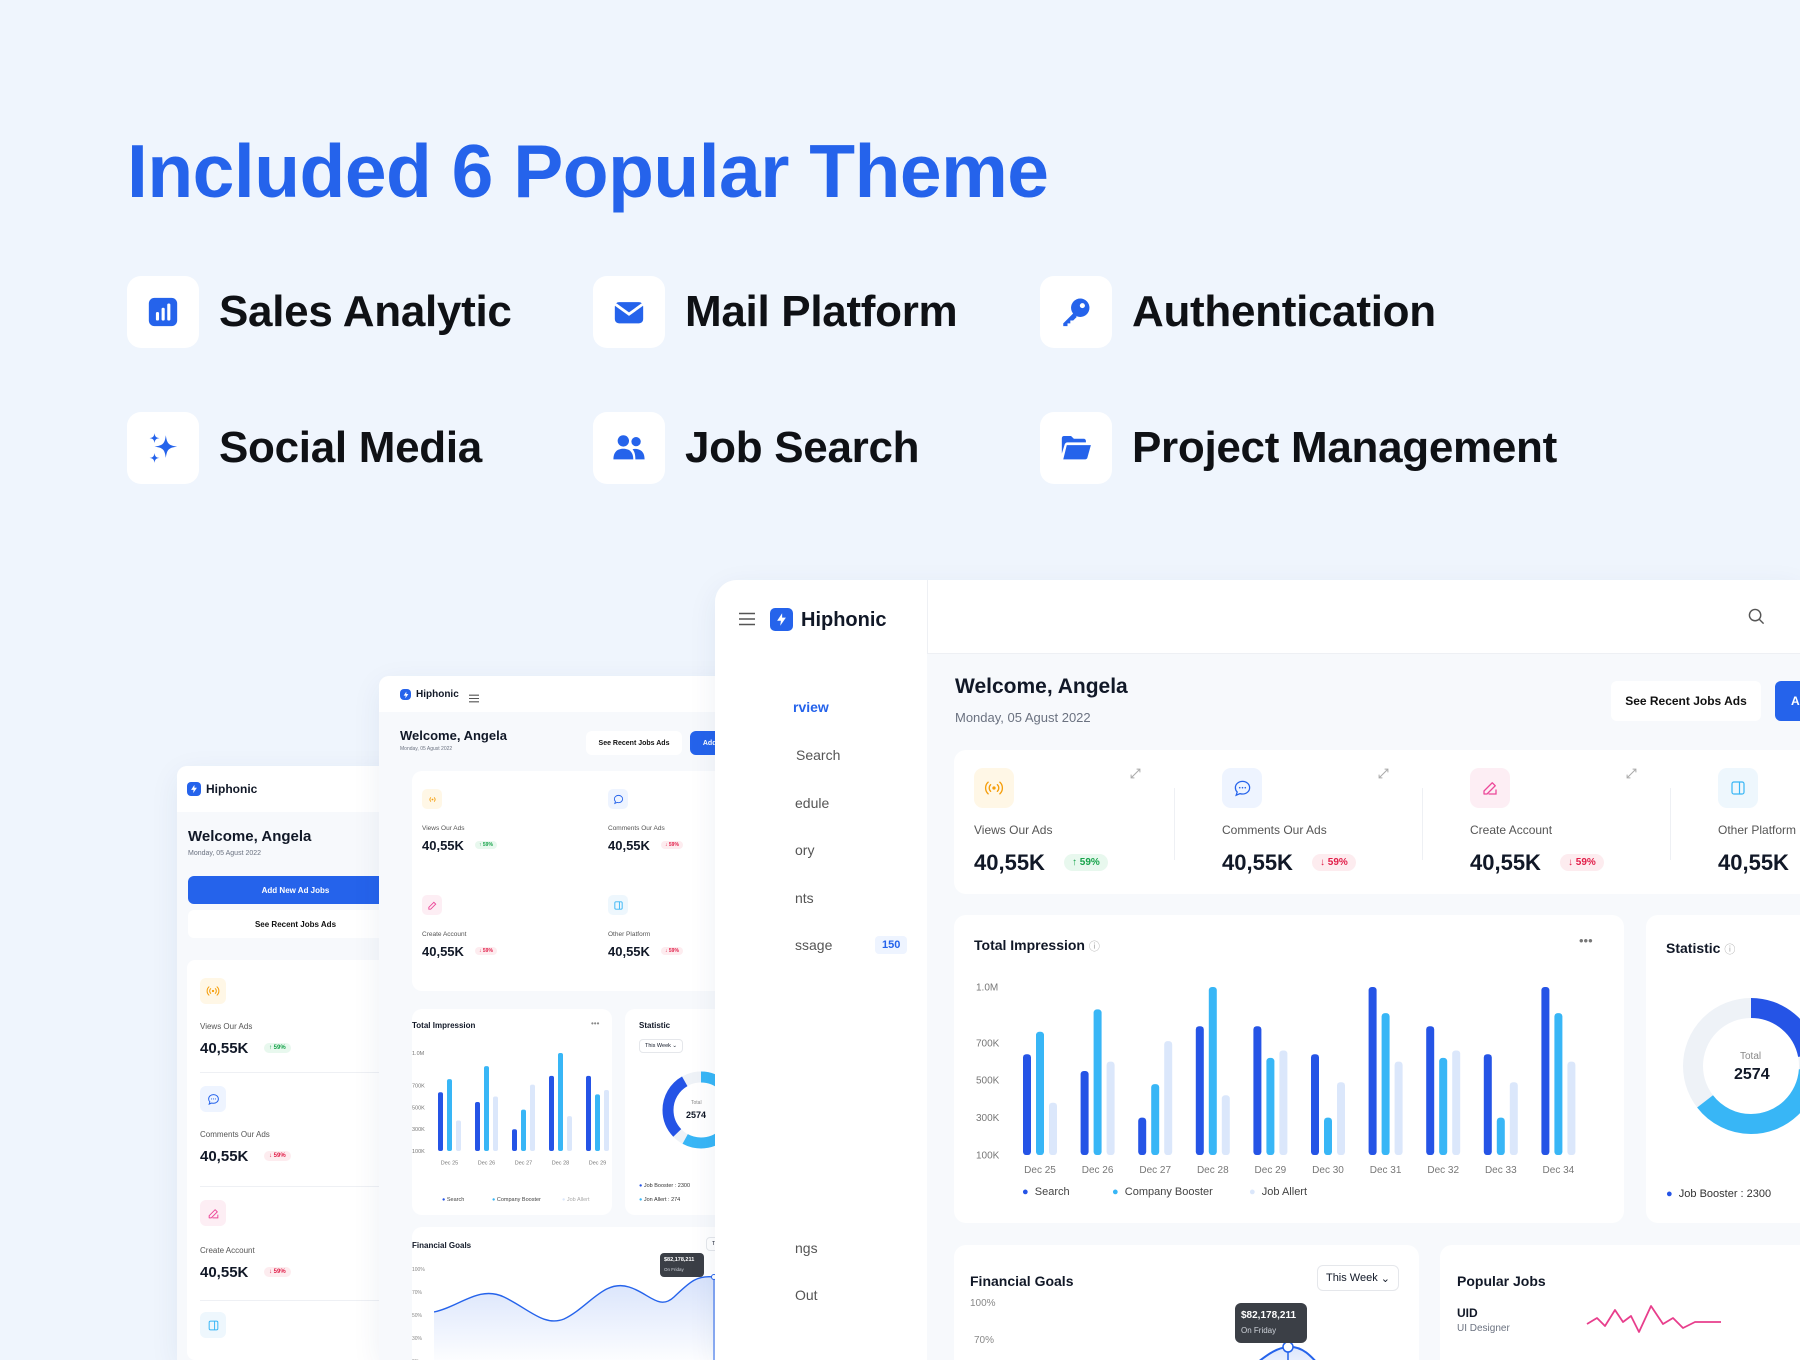  What do you see at coordinates (1787, 701) in the screenshot?
I see `add-new-ad-button: A` at bounding box center [1787, 701].